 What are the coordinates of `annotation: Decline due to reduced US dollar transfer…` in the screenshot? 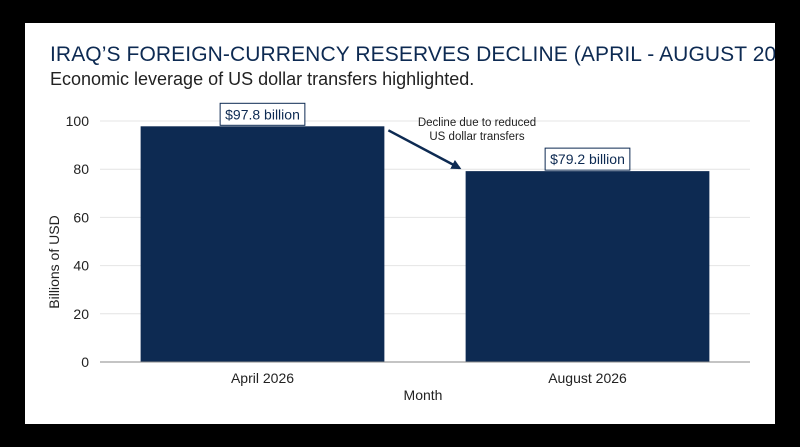 It's located at (461, 143).